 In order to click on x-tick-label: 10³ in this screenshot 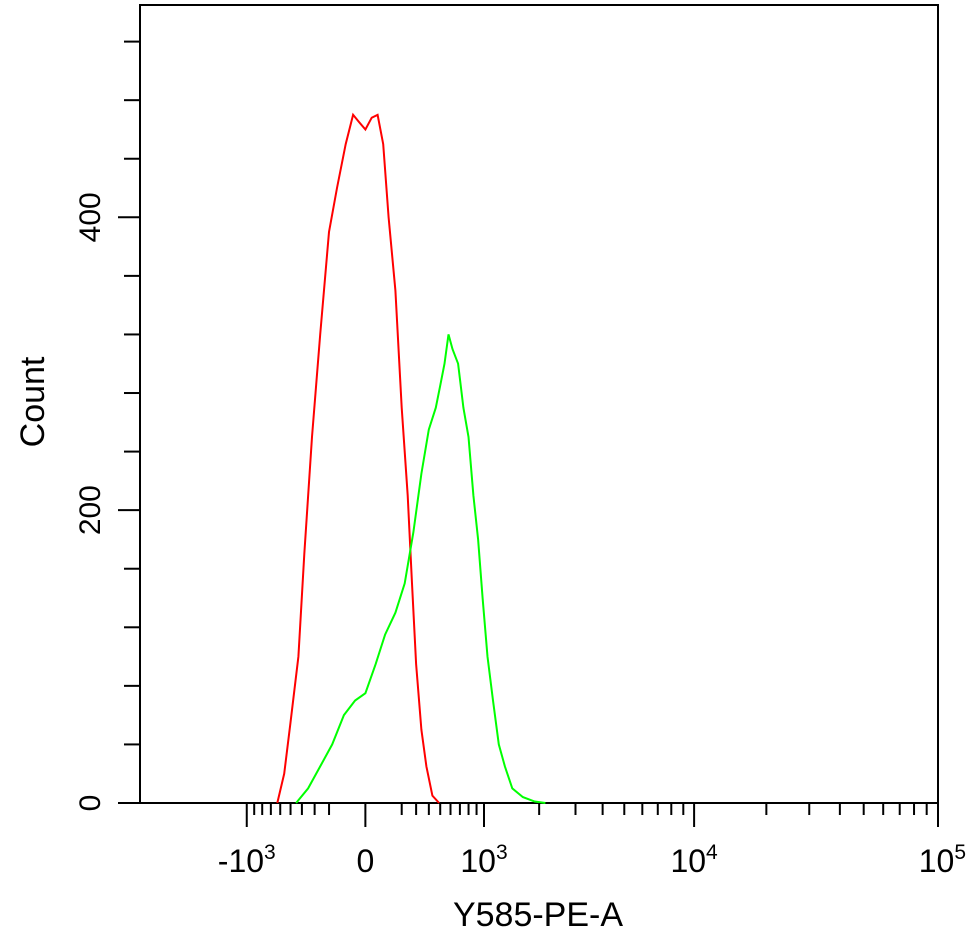, I will do `click(483, 860)`.